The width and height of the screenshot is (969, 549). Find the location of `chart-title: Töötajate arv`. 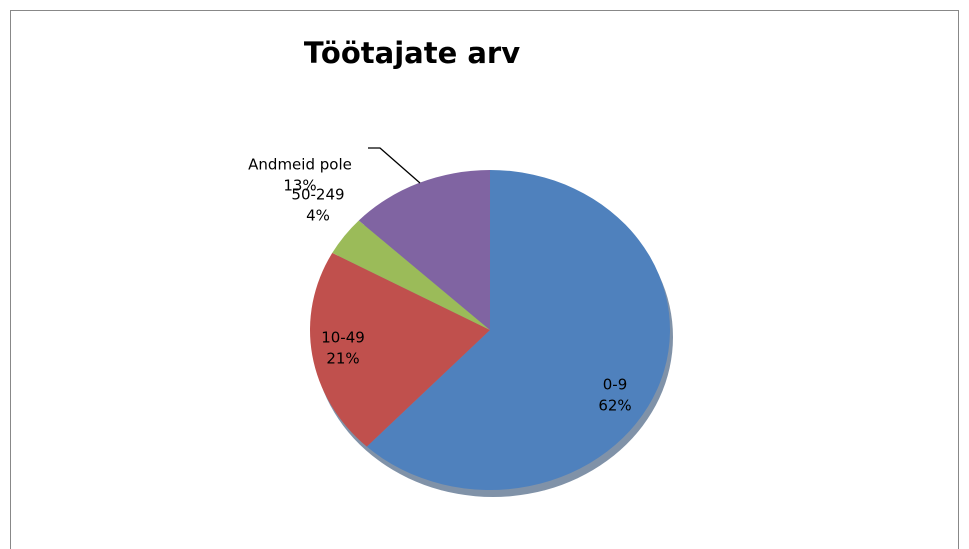

chart-title: Töötajate arv is located at coordinates (412, 53).